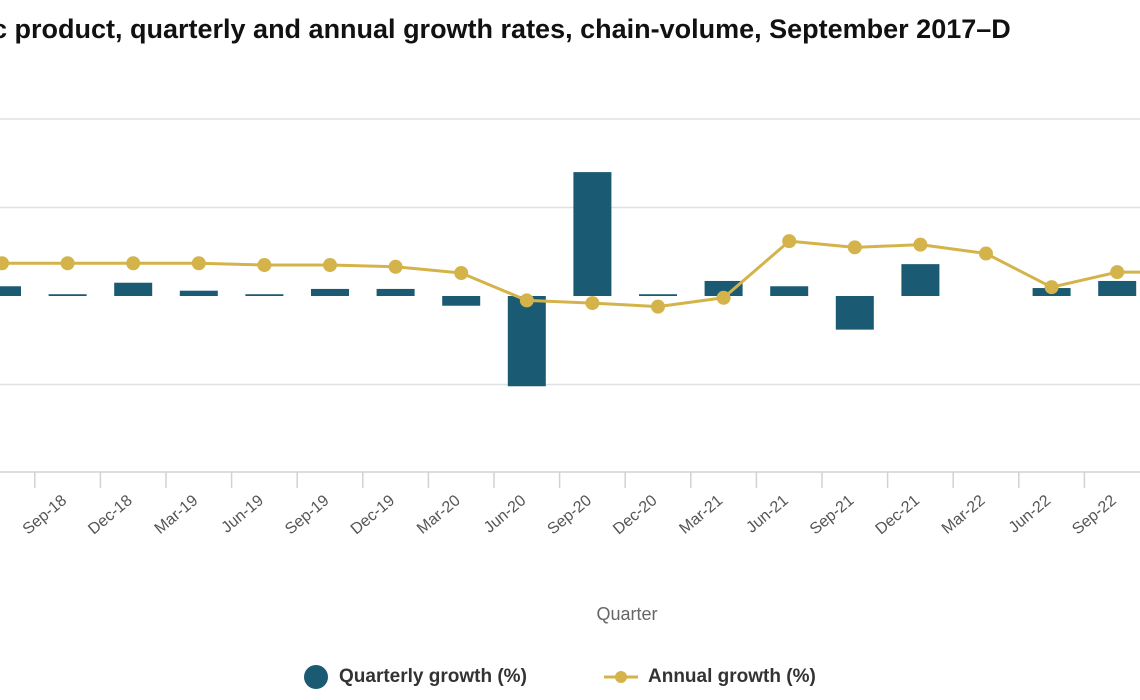 Image resolution: width=1140 pixels, height=700 pixels. Describe the element at coordinates (373, 515) in the screenshot. I see `x-tick-label: Dec-19` at that location.